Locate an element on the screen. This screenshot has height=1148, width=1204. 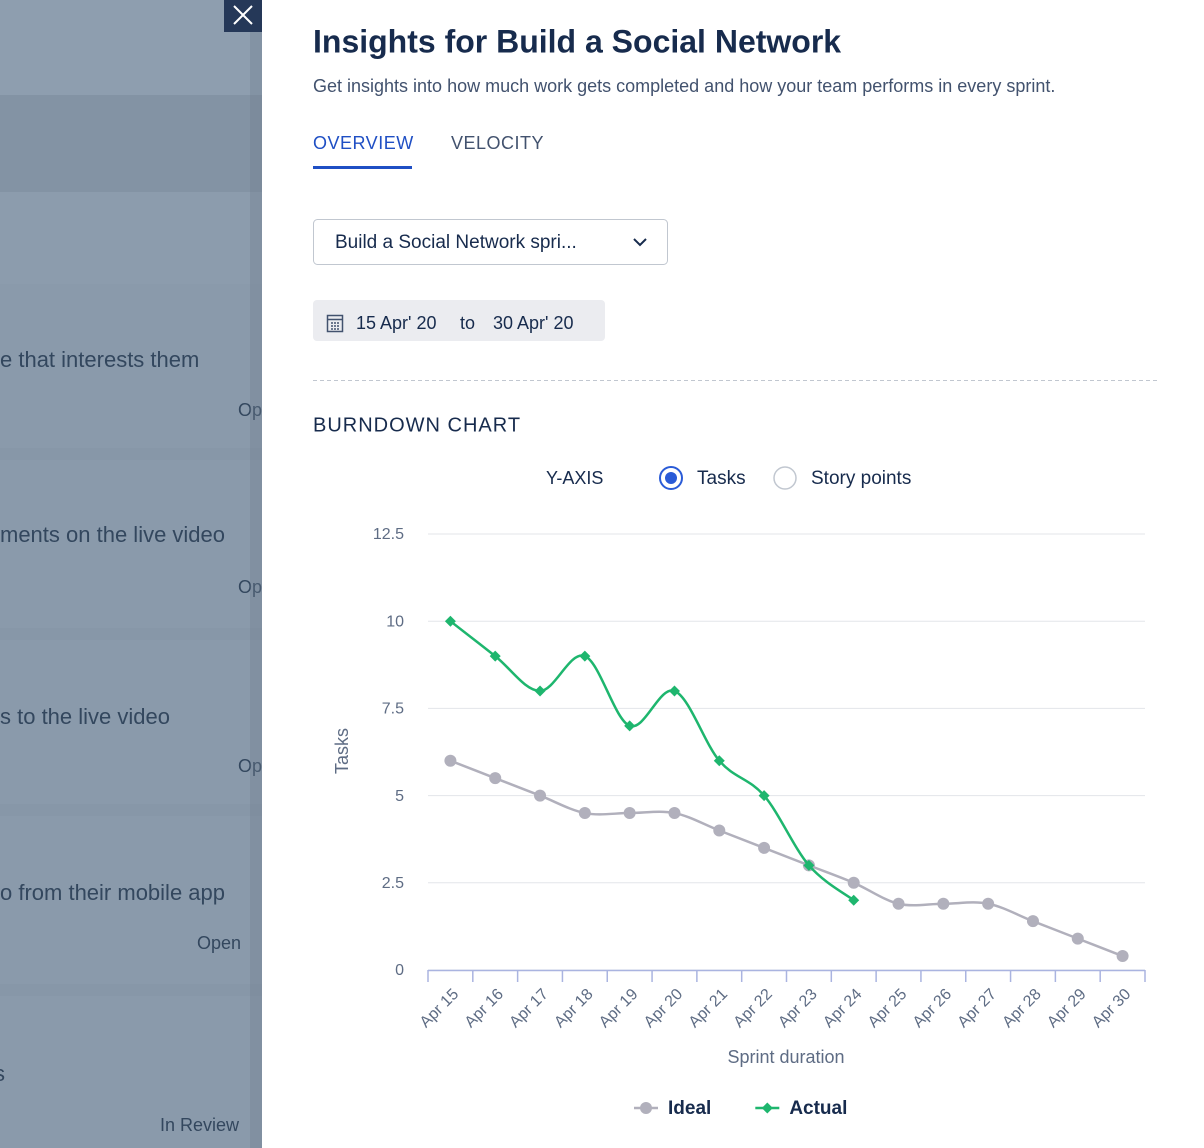
y-tick-label: 10 is located at coordinates (395, 621).